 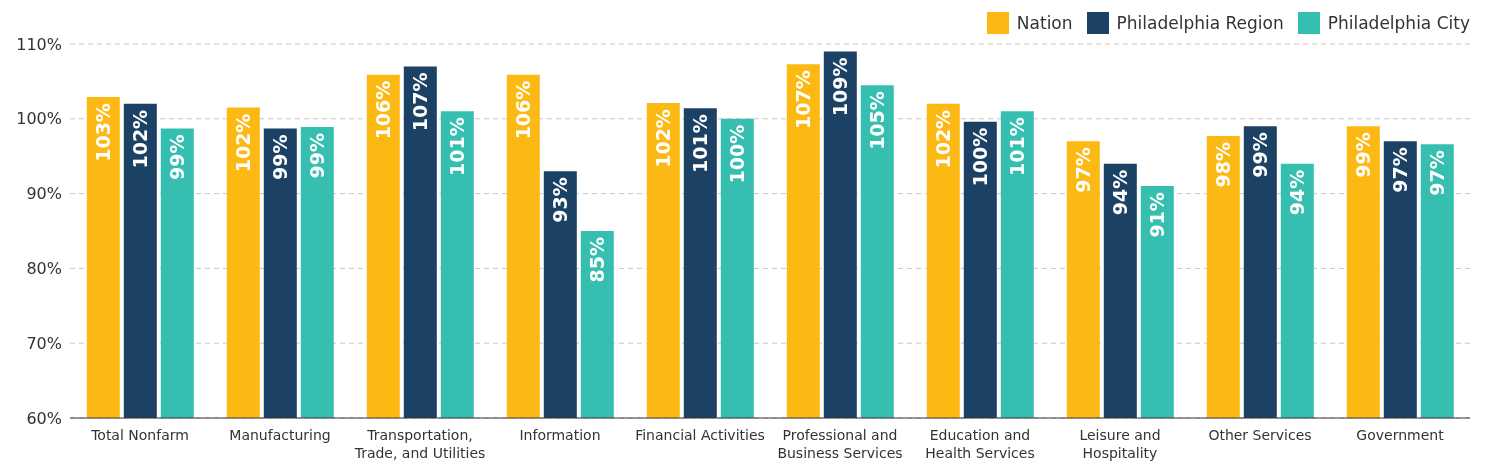 I want to click on y-tick-label: 60%, so click(x=44, y=418).